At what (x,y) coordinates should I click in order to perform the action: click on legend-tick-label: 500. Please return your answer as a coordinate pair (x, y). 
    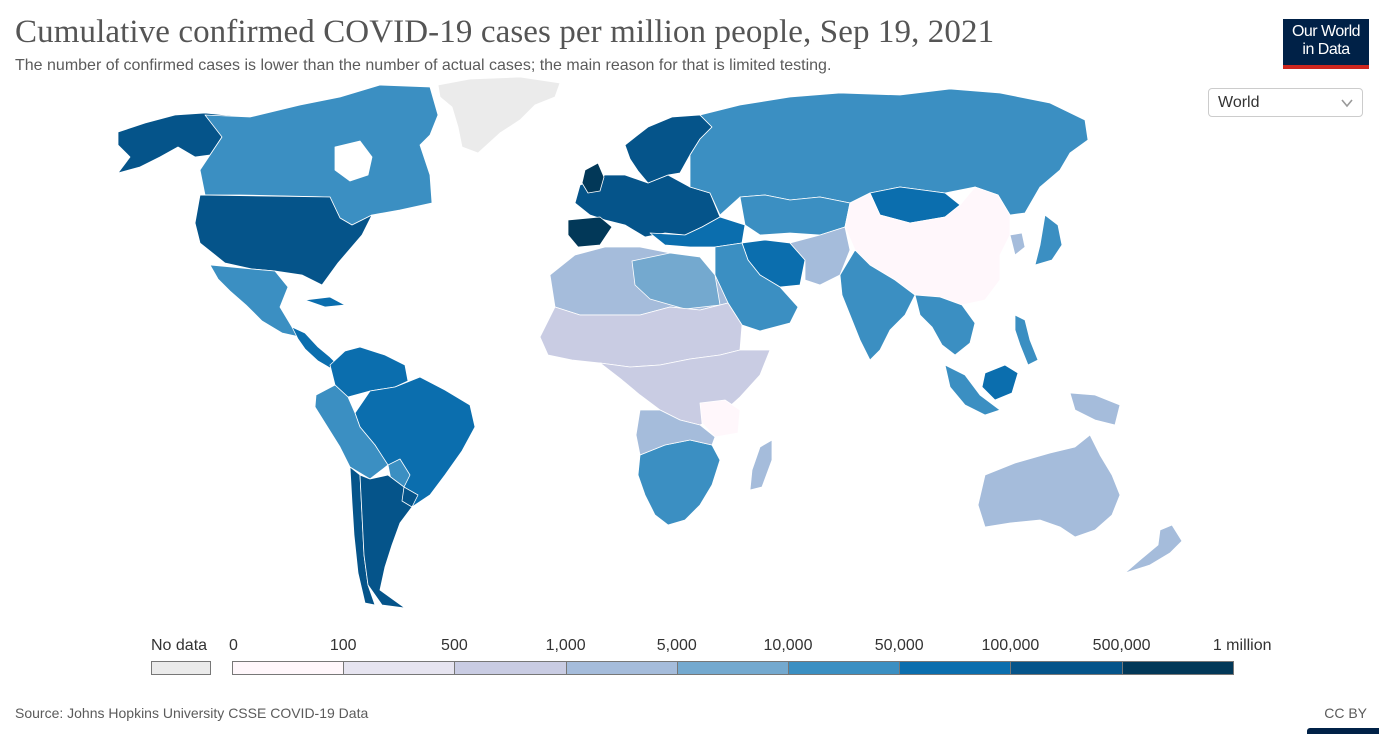
    Looking at the image, I should click on (454, 645).